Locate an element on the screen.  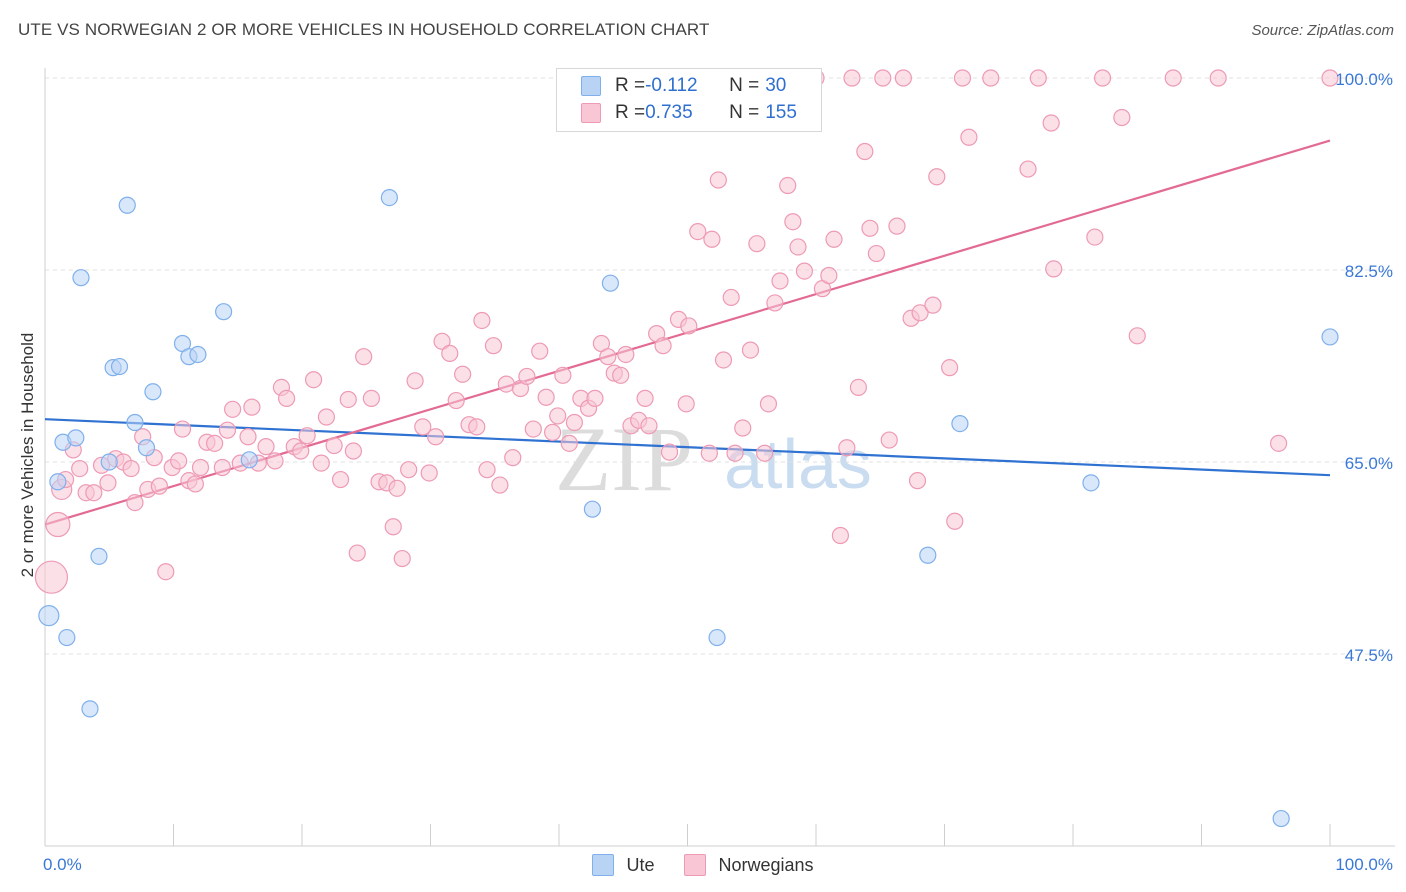
stats-legend: R = -0.112 N = 30 R = 0.735 N = 155 is located at coordinates (689, 100).